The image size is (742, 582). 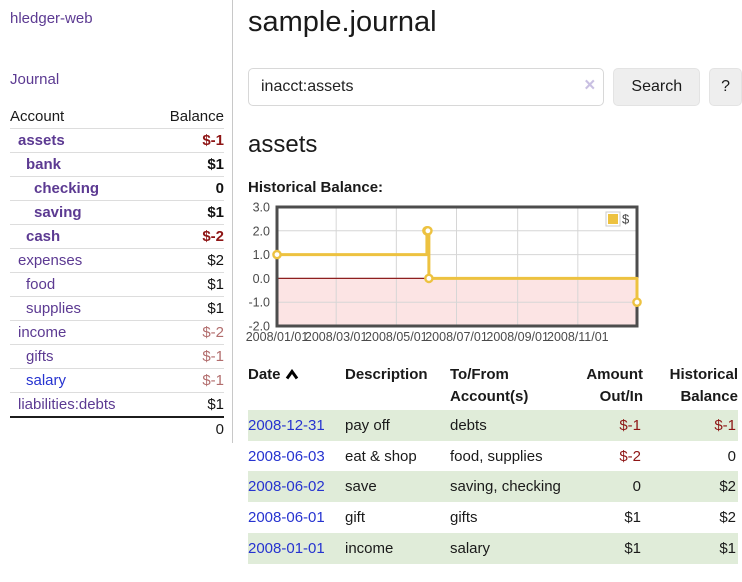 I want to click on y-axis-tick-label: 2.0, so click(x=261, y=232).